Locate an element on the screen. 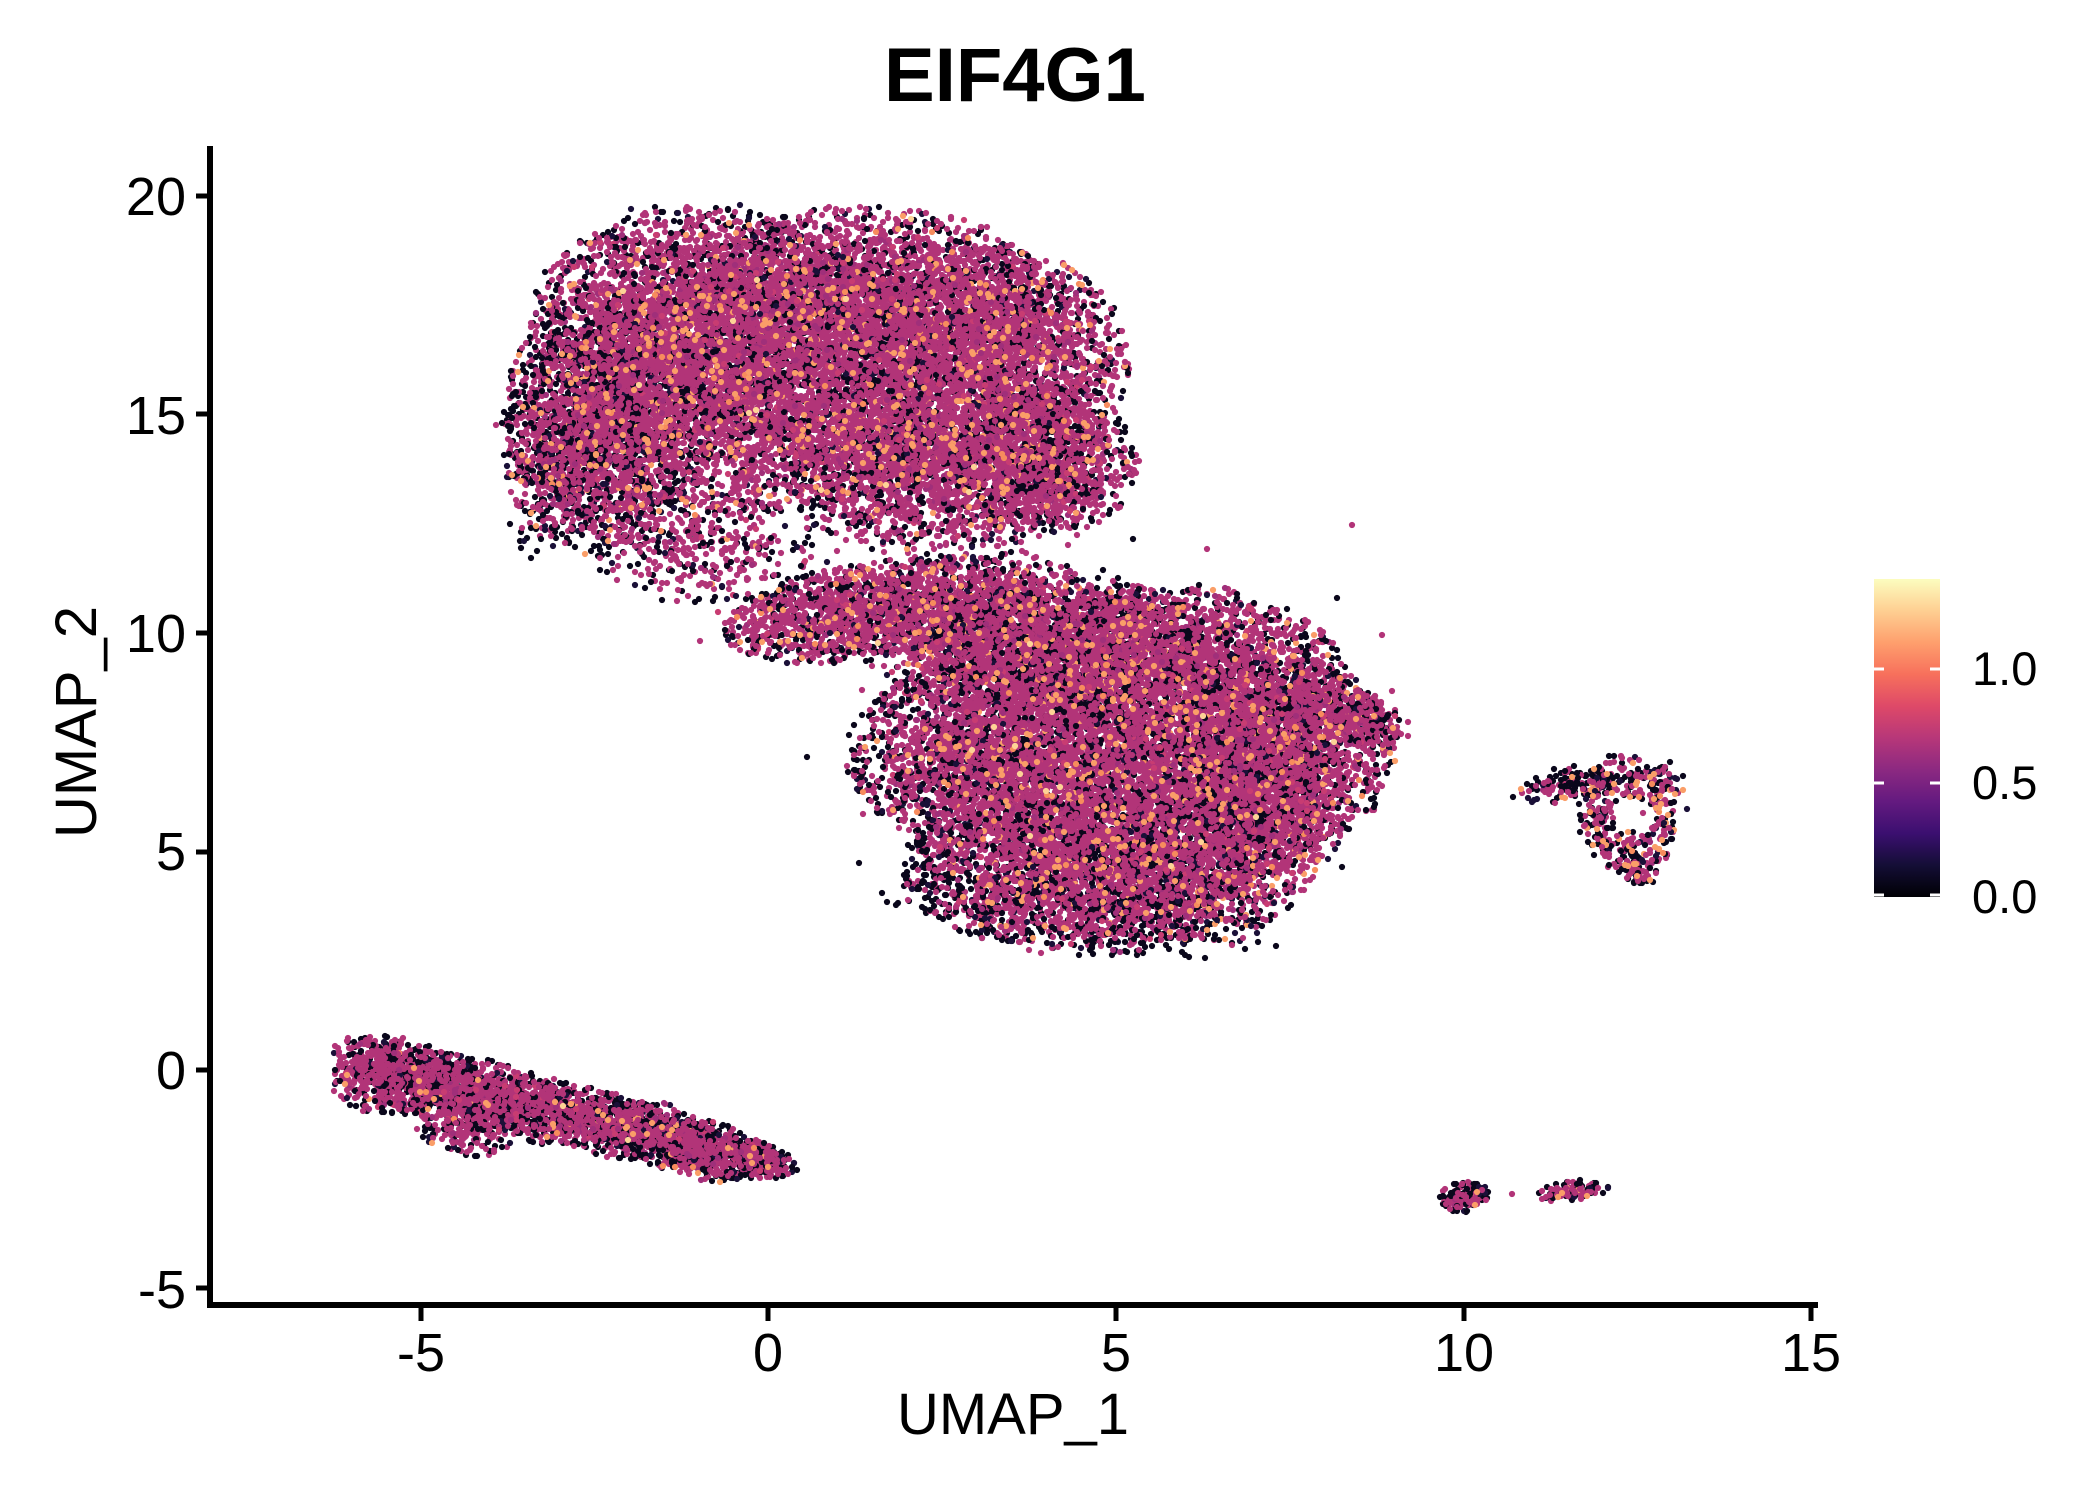 Image resolution: width=2100 pixels, height=1500 pixels. svg-text: 1.0 is located at coordinates (2004, 668).